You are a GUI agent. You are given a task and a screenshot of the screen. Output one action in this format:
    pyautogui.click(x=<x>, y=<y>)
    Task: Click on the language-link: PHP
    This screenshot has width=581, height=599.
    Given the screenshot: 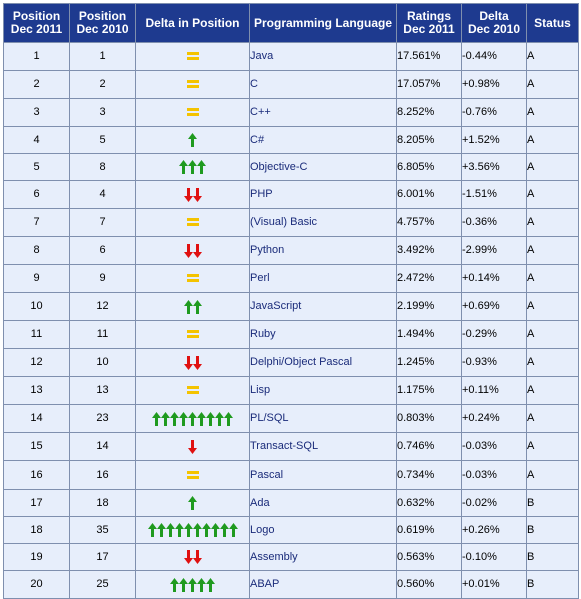 What is the action you would take?
    pyautogui.click(x=323, y=194)
    